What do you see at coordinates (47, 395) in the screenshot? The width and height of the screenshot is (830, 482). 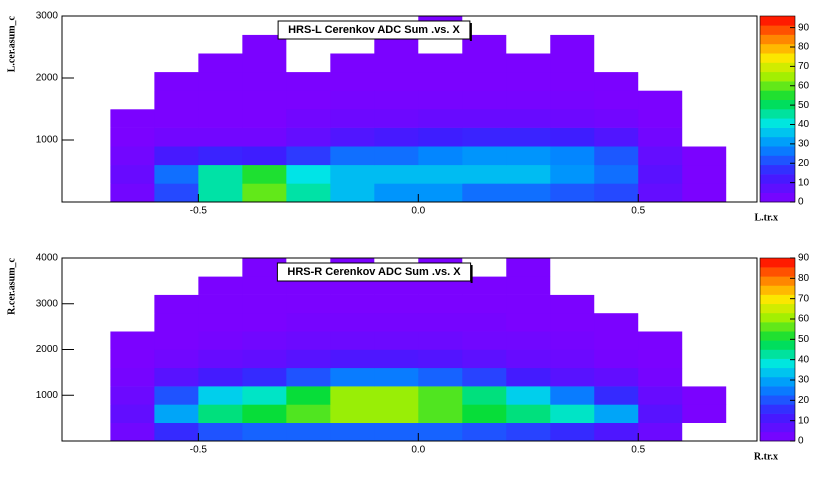 I see `y-tick-label: 1000` at bounding box center [47, 395].